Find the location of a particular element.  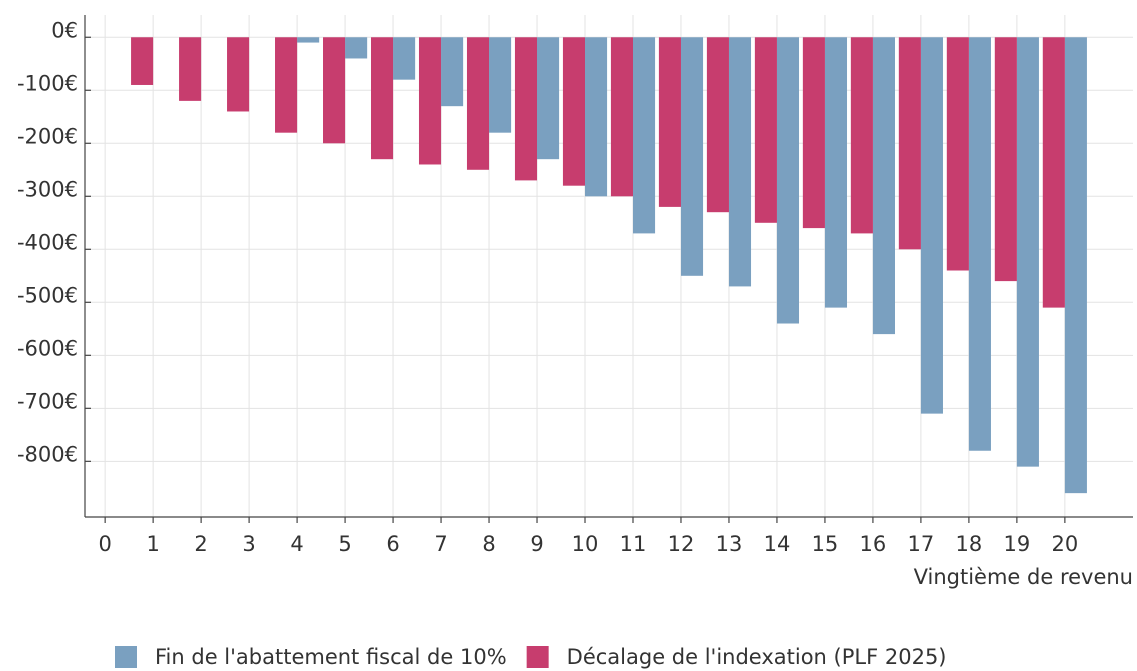

x-tick-label: 3 is located at coordinates (248, 544).